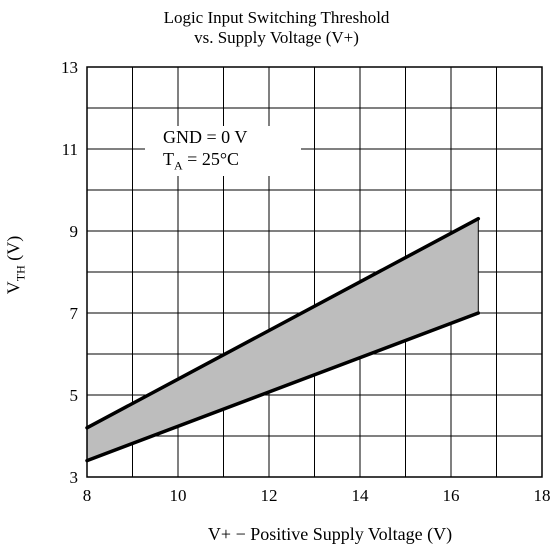 The width and height of the screenshot is (553, 551). Describe the element at coordinates (74, 395) in the screenshot. I see `y-tick-label: 5` at that location.